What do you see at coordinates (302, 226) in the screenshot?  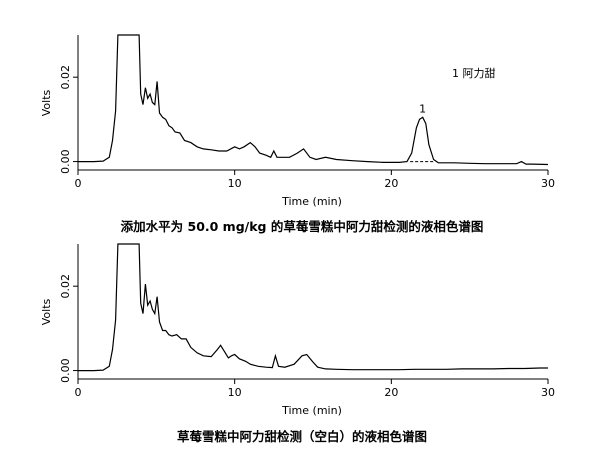 I see `chart-title-spiked: 添加水平为 50.0 mg/kg 的草莓雪糕中阿力甜检测的液相色谱图` at bounding box center [302, 226].